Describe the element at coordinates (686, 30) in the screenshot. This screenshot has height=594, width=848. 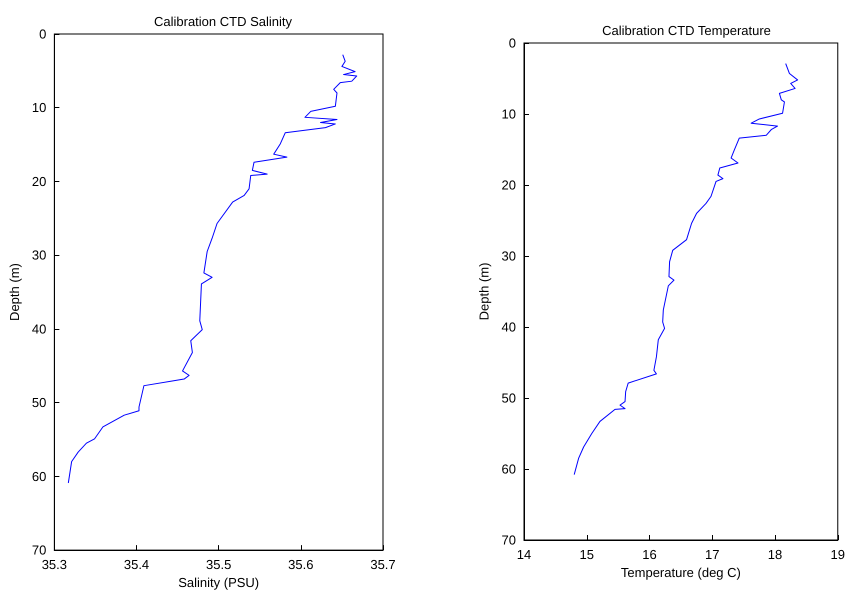
I see `chart-title: Calibration CTD Temperature` at that location.